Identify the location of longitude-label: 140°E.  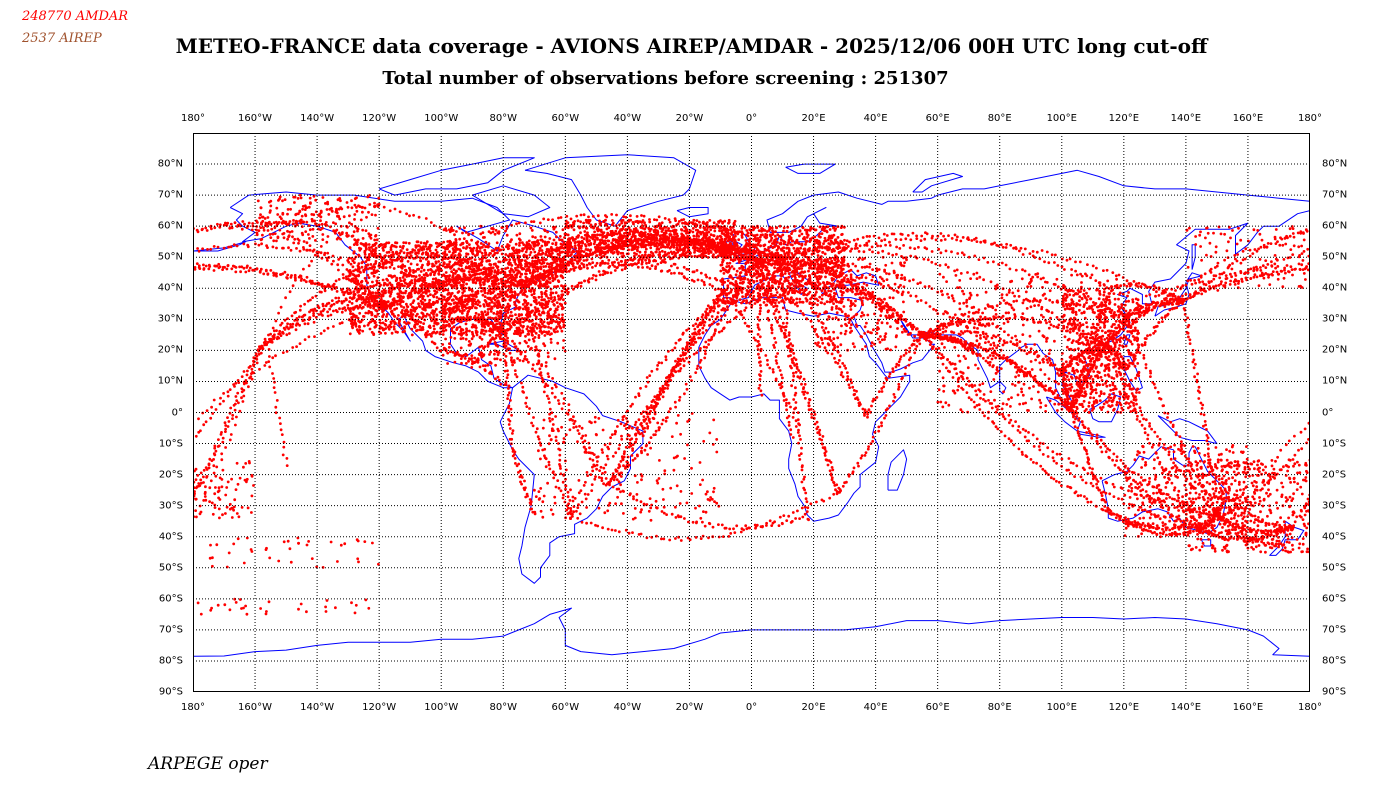
(1186, 118).